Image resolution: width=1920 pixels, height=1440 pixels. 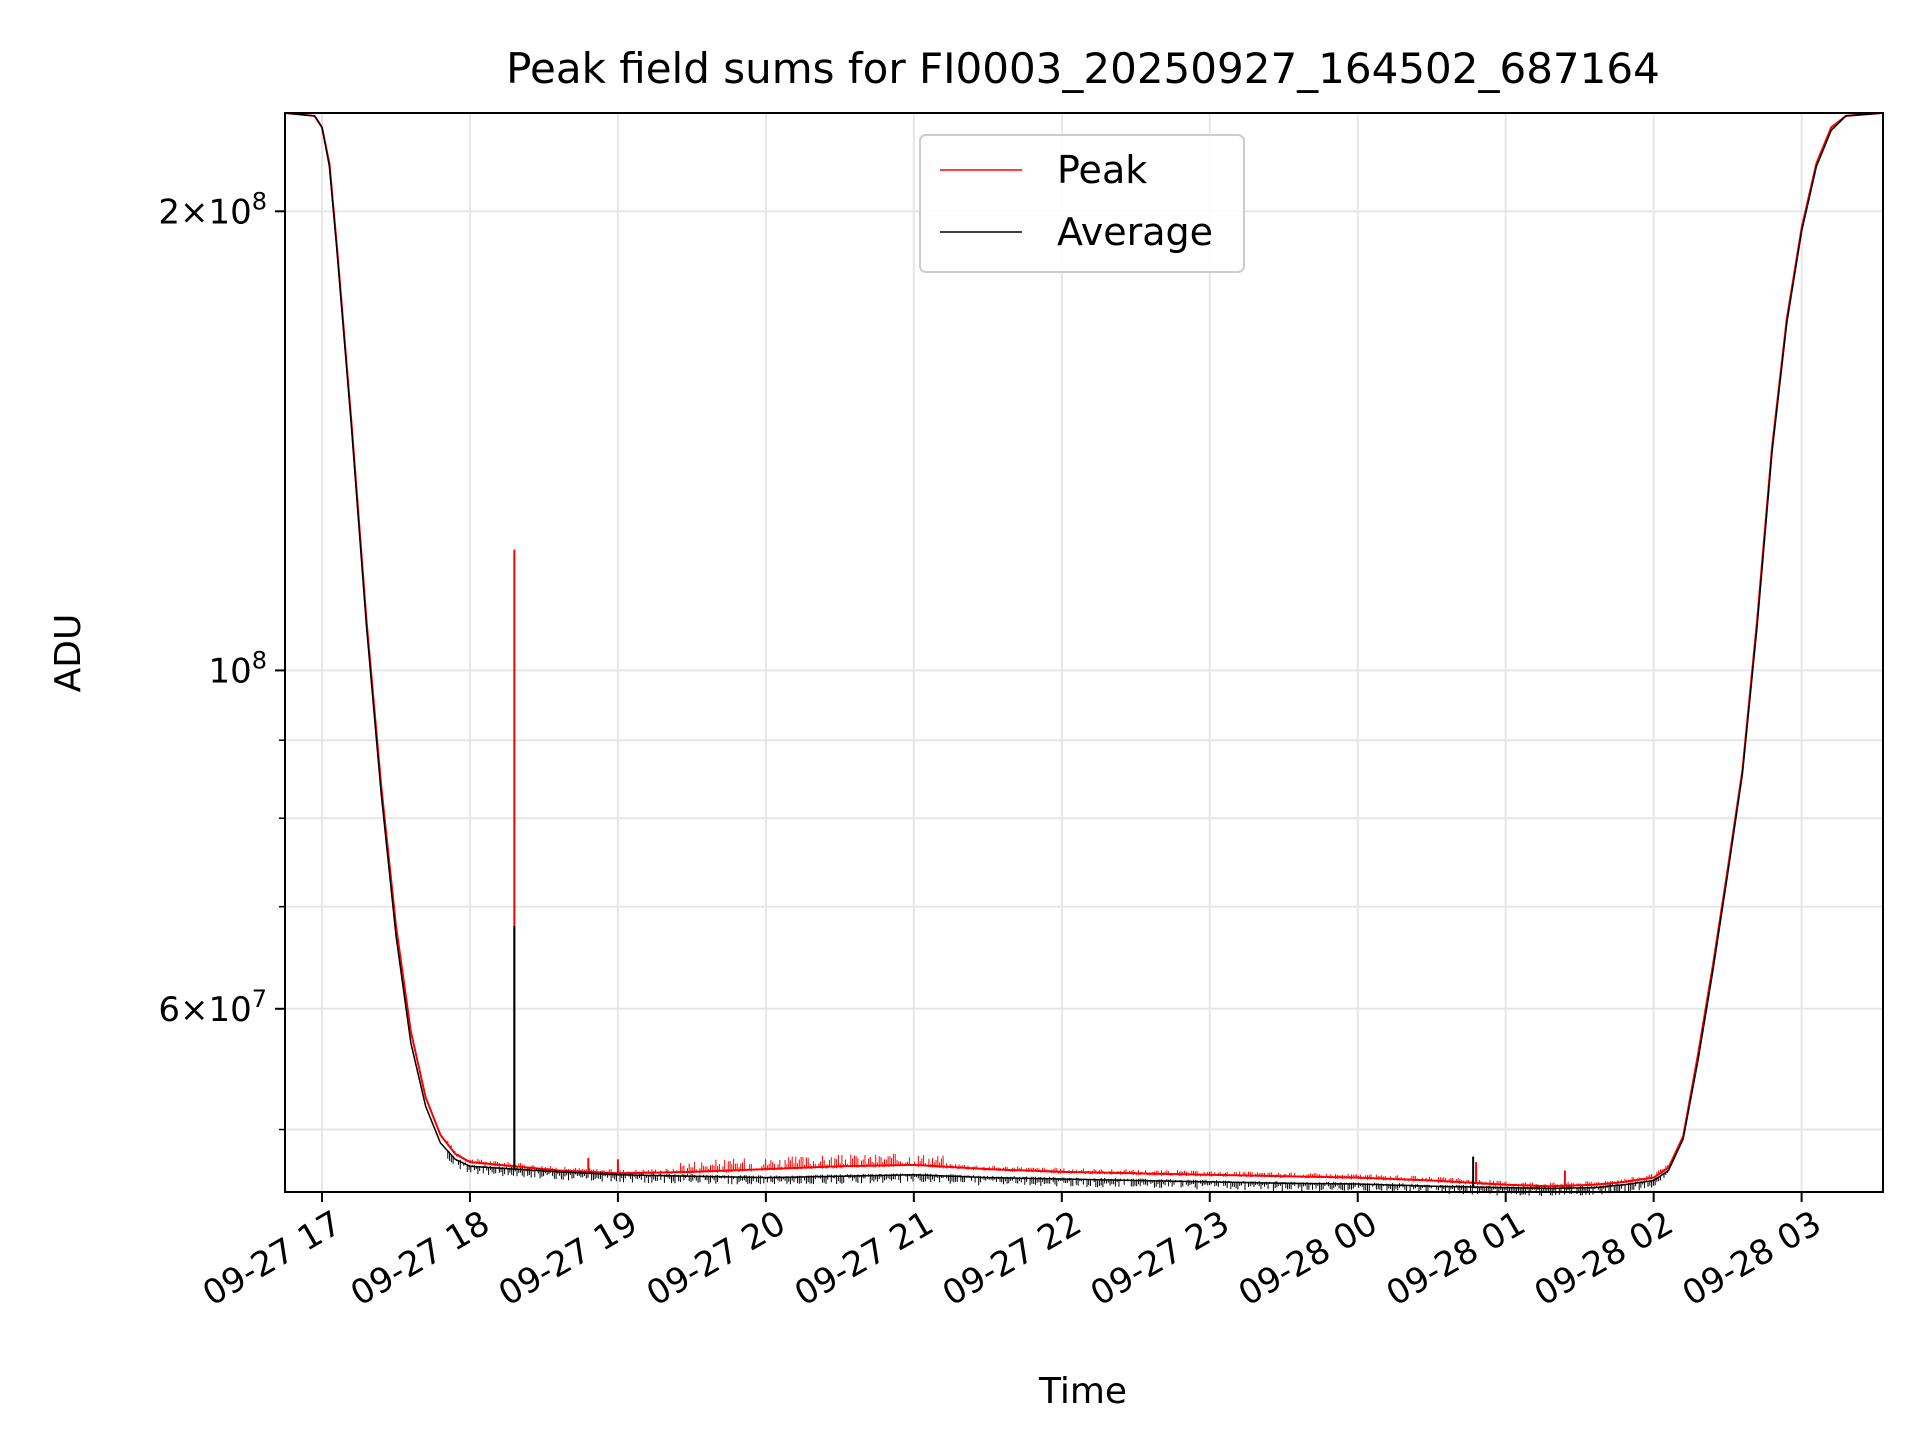 I want to click on y-tick-mantissa: 2, so click(x=169, y=212).